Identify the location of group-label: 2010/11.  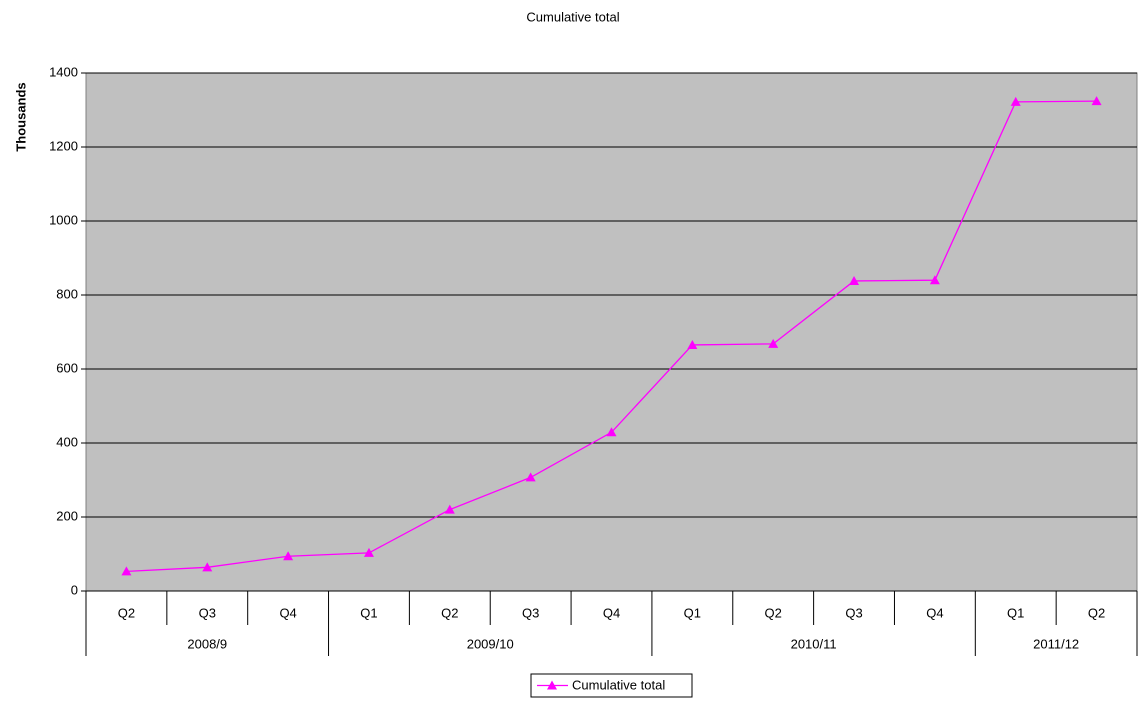
(814, 643).